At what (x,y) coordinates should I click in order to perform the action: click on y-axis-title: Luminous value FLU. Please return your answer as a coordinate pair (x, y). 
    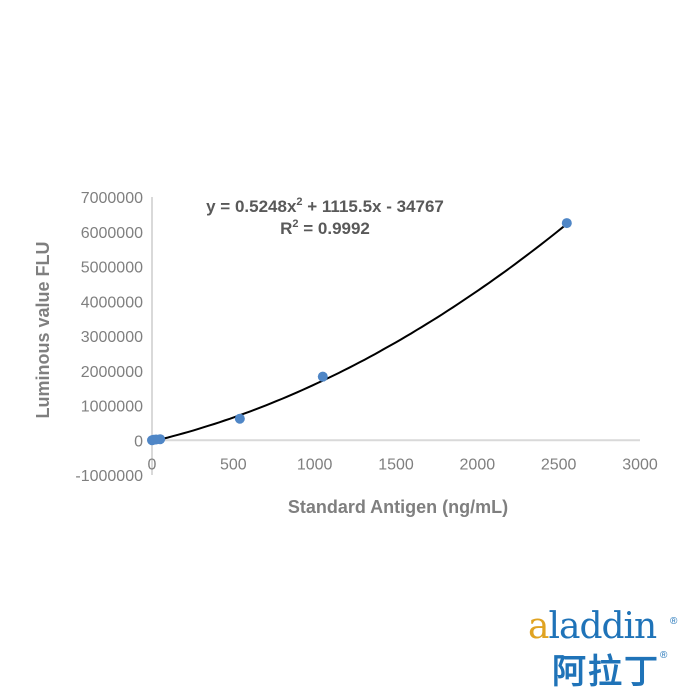
    Looking at the image, I should click on (43, 329).